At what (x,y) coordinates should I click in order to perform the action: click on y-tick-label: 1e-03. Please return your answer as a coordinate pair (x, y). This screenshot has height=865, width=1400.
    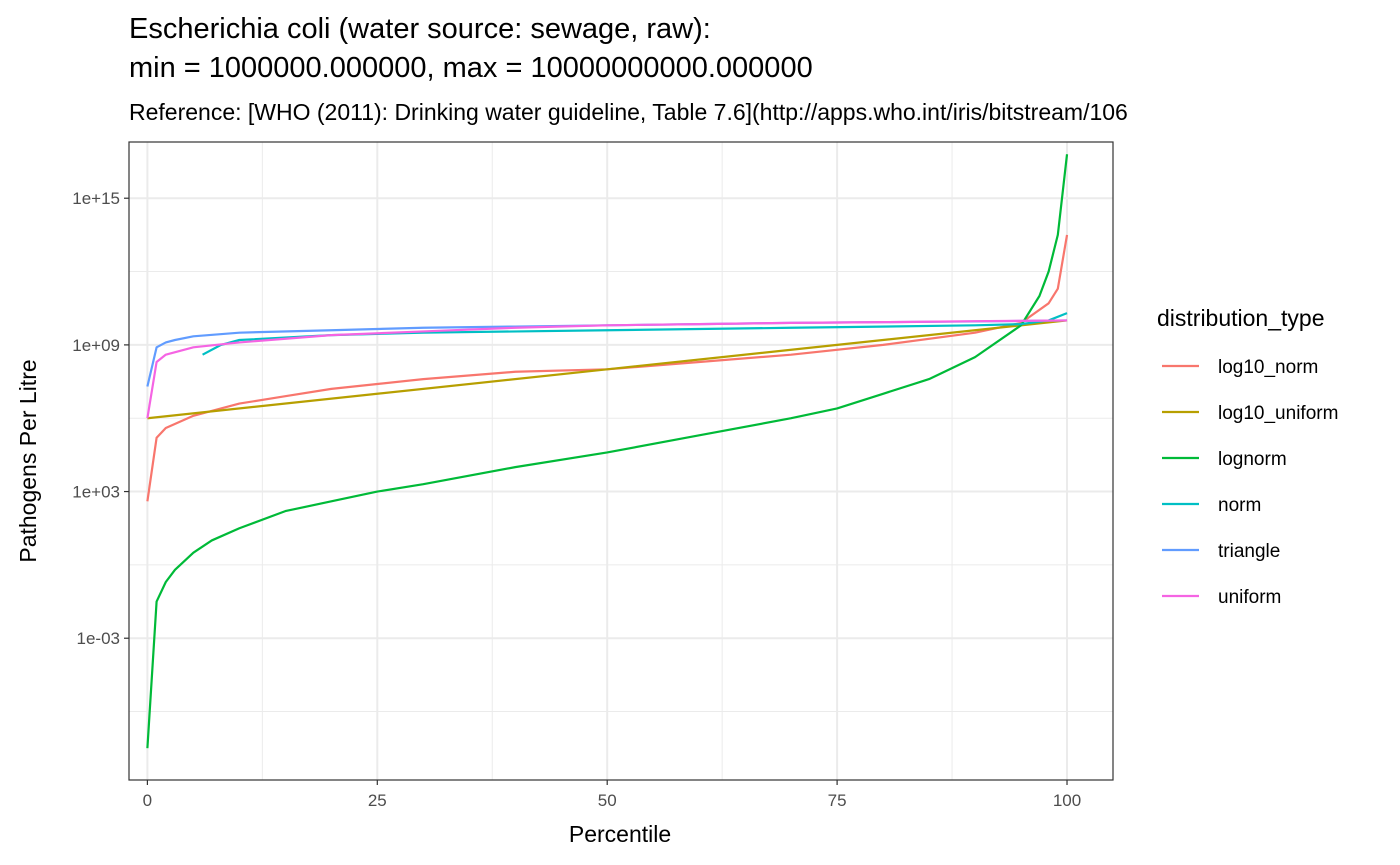
    Looking at the image, I should click on (98, 638).